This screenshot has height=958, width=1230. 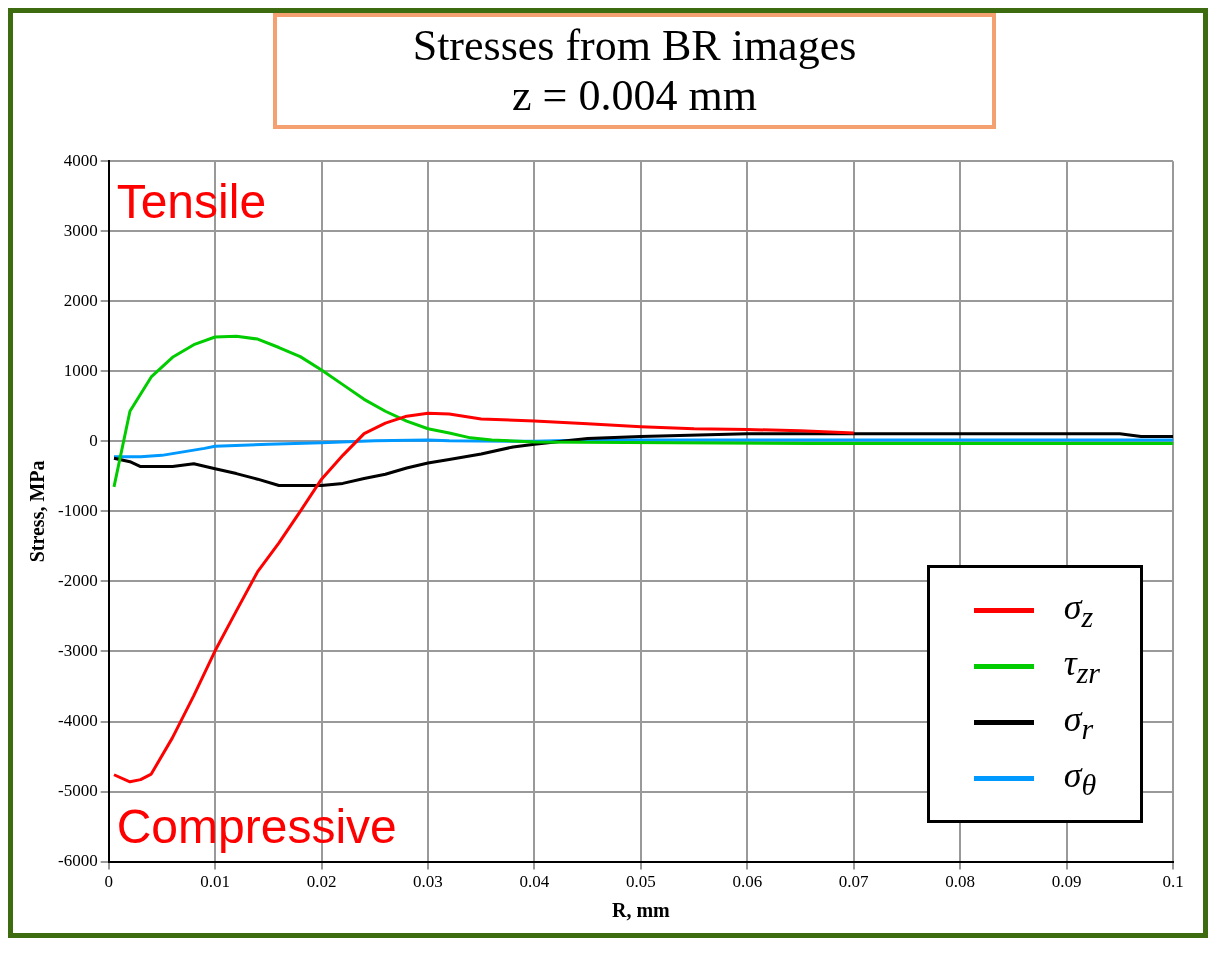 What do you see at coordinates (854, 882) in the screenshot?
I see `x-tick-label: 0.07` at bounding box center [854, 882].